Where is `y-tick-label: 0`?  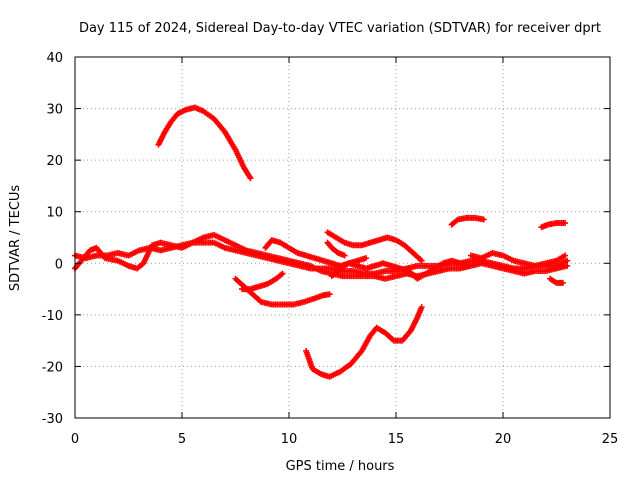
y-tick-label: 0 is located at coordinates (59, 264).